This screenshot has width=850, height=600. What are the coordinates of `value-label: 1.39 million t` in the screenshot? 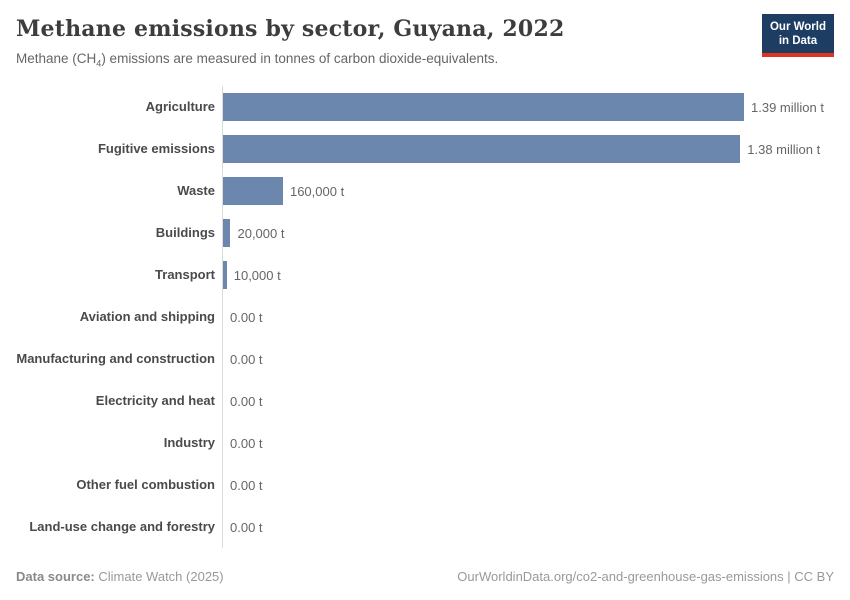 It's located at (787, 107).